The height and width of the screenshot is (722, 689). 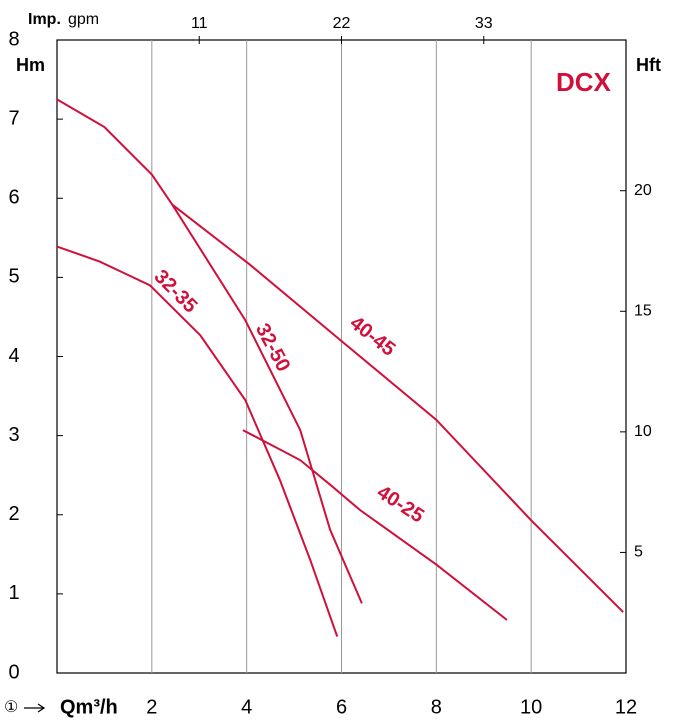 What do you see at coordinates (531, 707) in the screenshot?
I see `x-tick-label: 10` at bounding box center [531, 707].